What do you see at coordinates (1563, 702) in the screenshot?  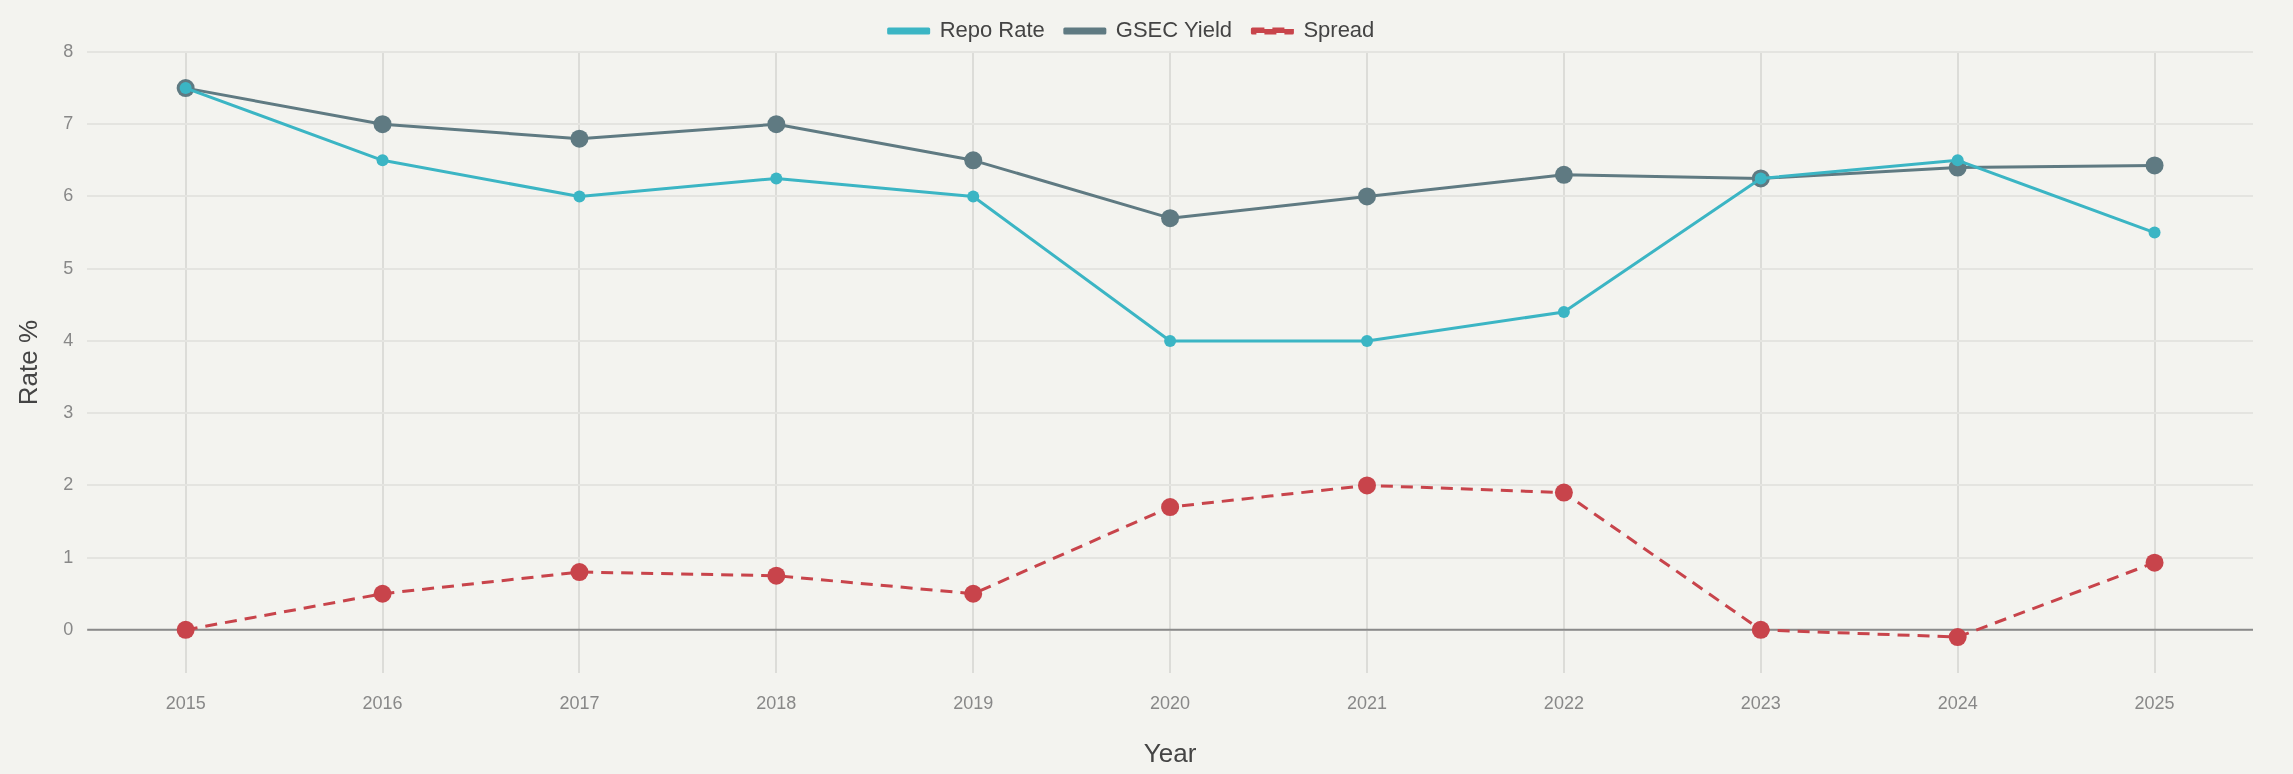 I see `x-tick-label: 2022` at bounding box center [1563, 702].